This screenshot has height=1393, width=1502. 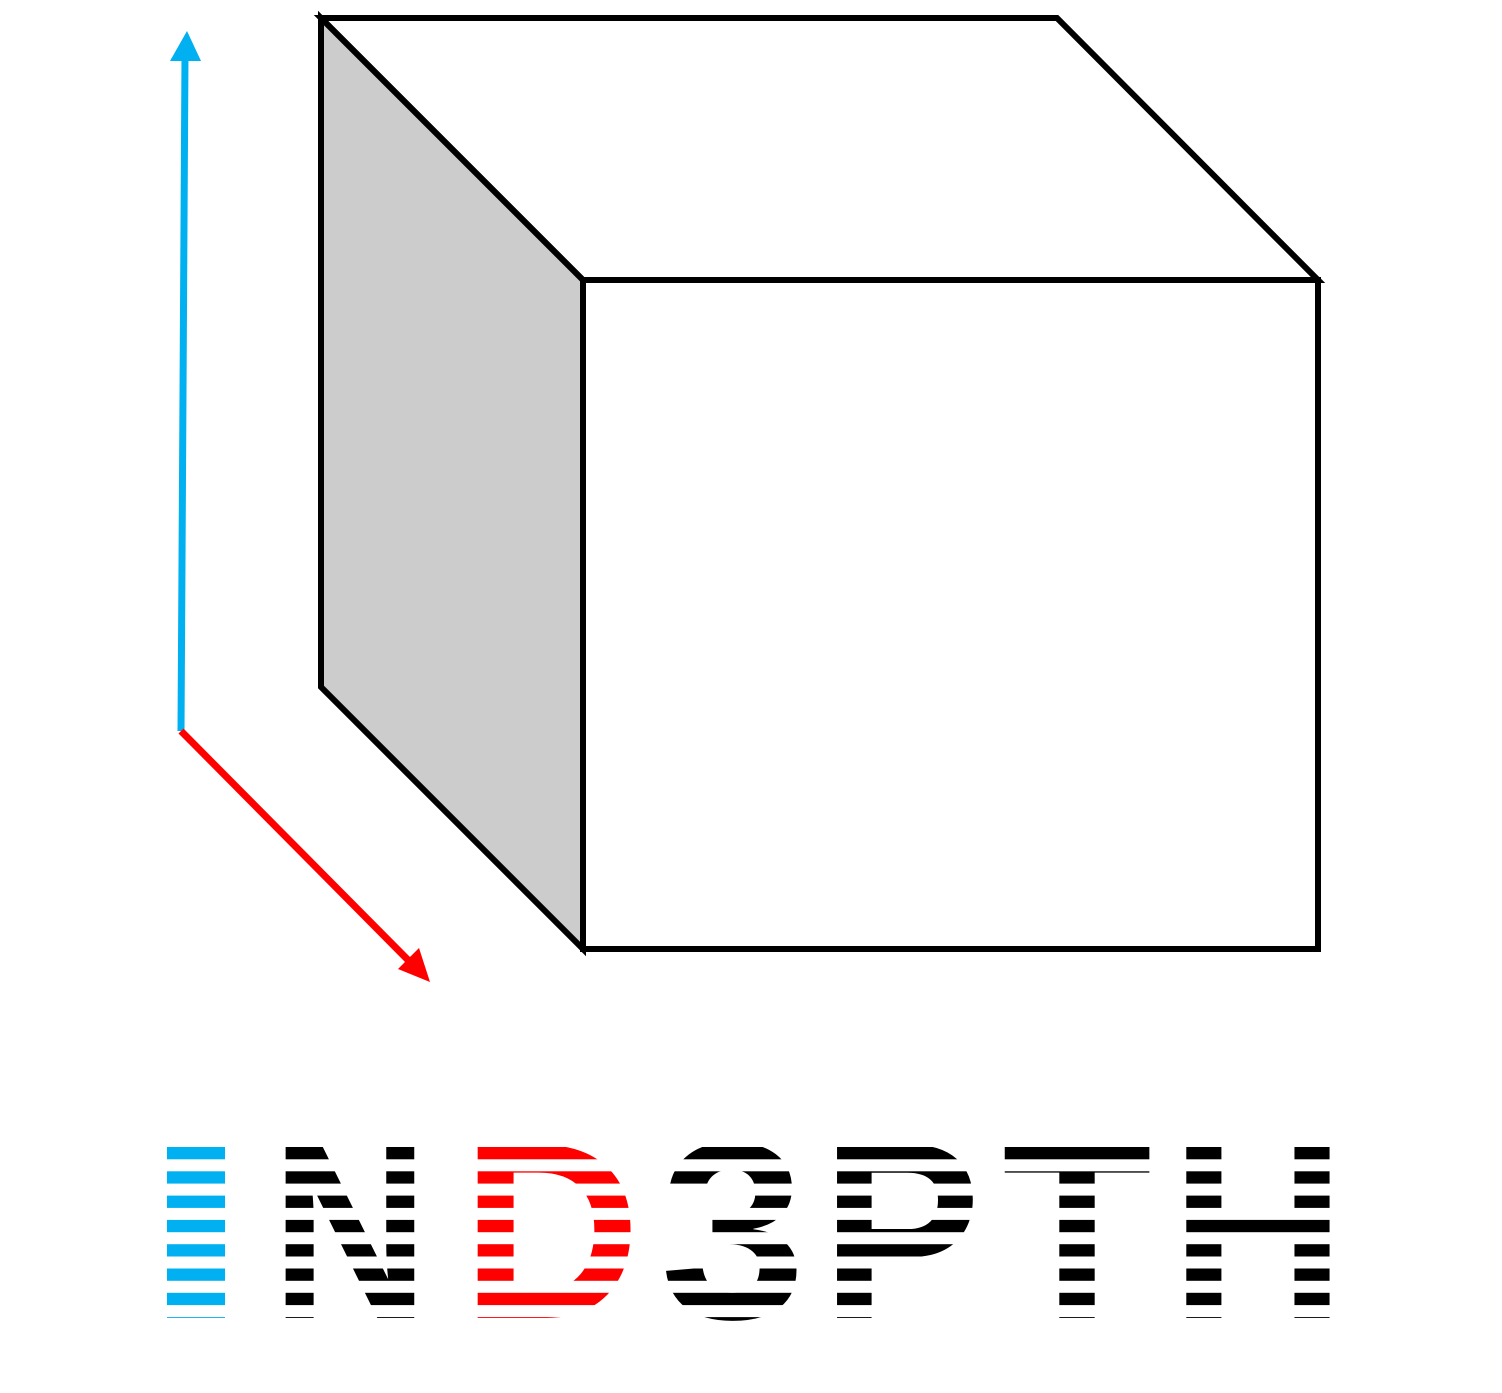 I want to click on wordmark-letter-p: P, so click(x=901, y=1231).